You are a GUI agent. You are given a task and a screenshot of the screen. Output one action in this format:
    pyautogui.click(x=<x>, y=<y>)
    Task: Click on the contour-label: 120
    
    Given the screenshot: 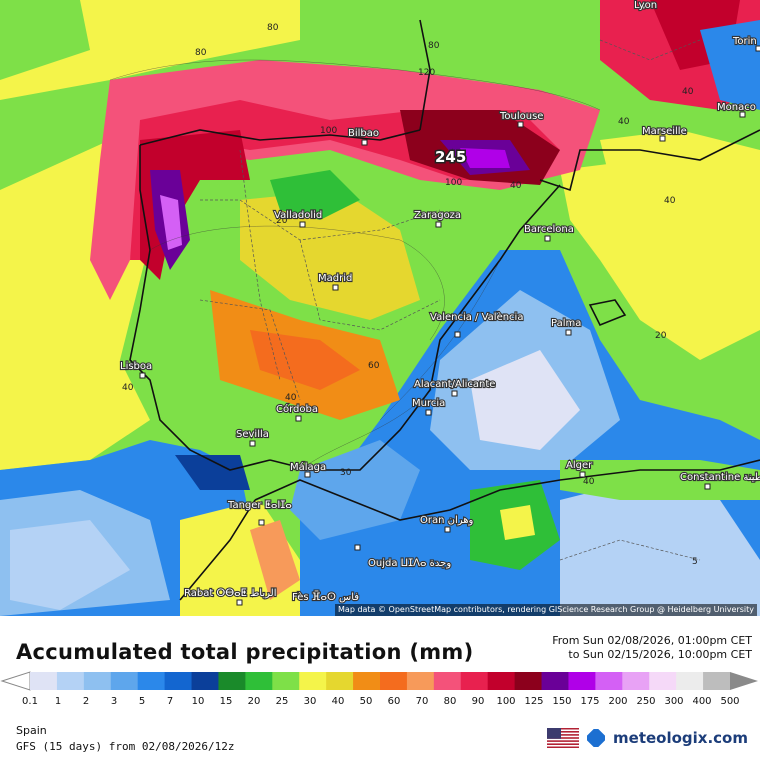 What is the action you would take?
    pyautogui.click(x=426, y=73)
    